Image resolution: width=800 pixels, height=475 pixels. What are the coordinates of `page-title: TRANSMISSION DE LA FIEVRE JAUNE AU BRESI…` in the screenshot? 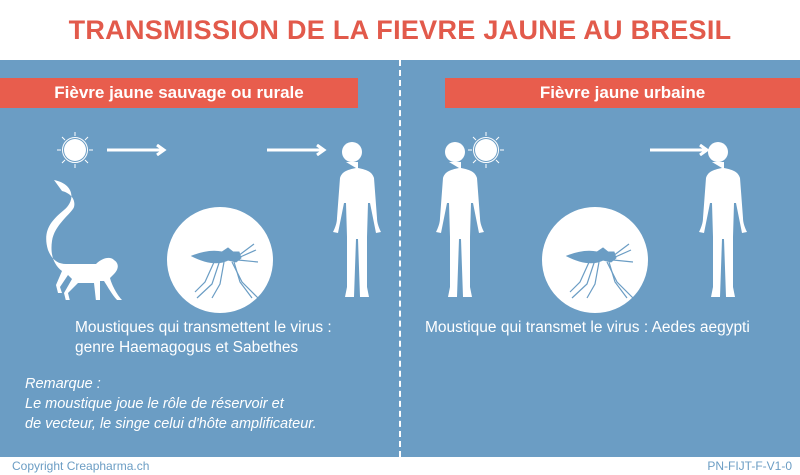 It's located at (400, 30).